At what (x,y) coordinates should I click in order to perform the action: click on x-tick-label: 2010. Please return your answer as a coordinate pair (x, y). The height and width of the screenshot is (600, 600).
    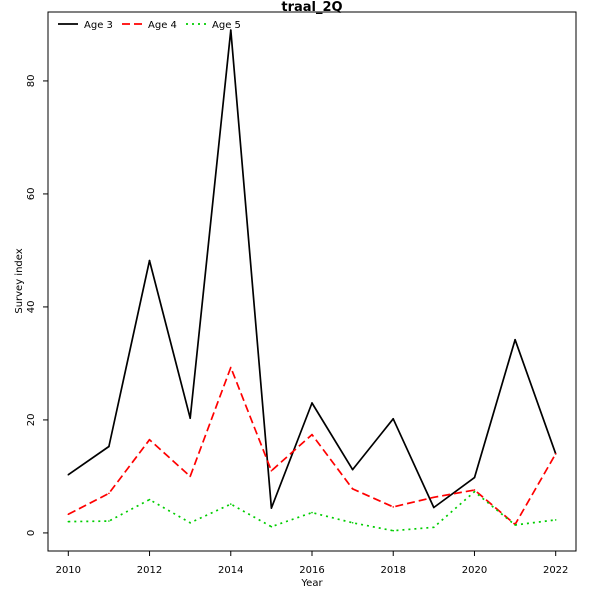
    Looking at the image, I should click on (68, 570).